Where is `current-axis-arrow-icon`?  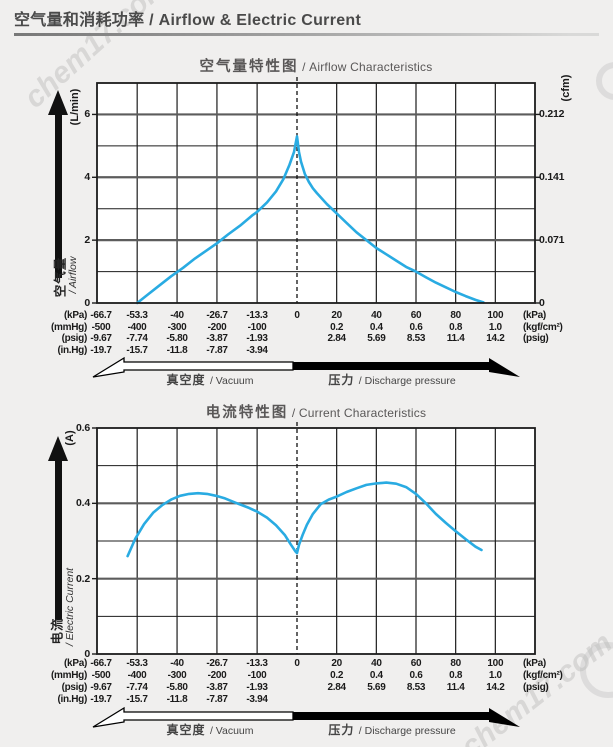 current-axis-arrow-icon is located at coordinates (58, 448).